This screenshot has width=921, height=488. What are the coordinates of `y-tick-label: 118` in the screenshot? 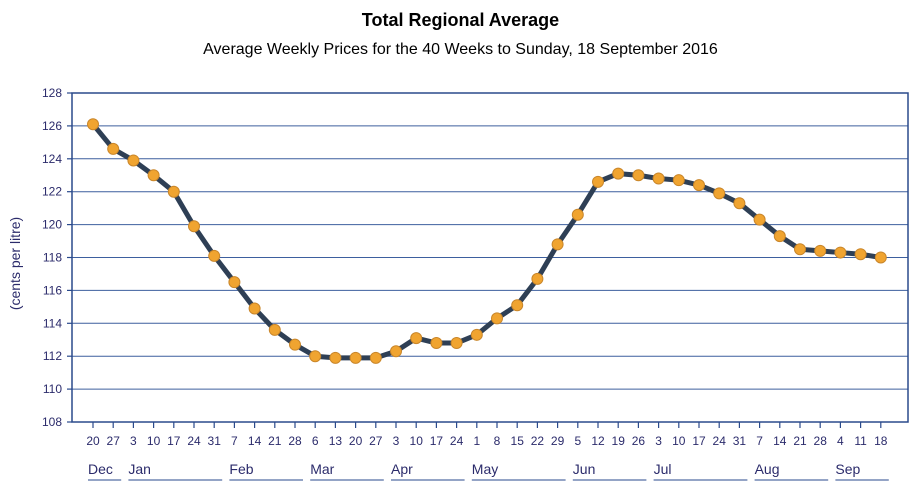 It's located at (52, 258).